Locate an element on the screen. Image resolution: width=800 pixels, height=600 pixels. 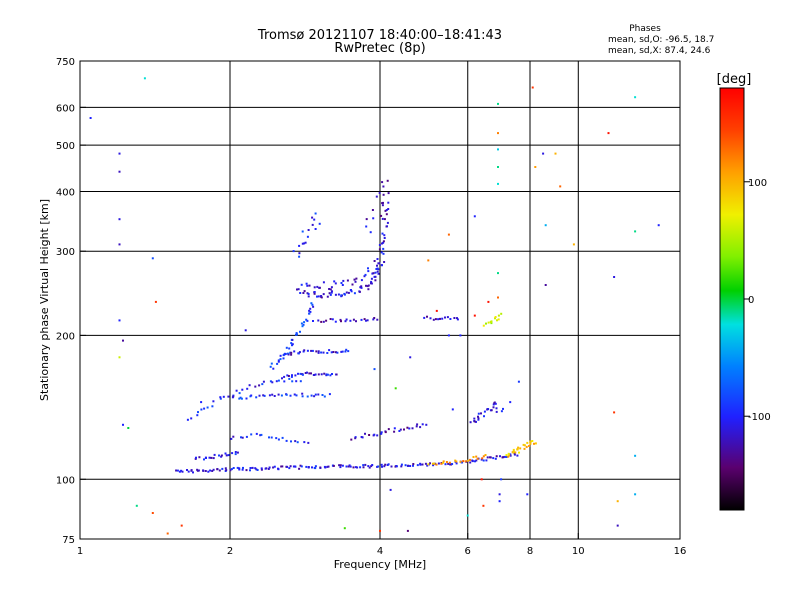
colorbar-label: [deg] is located at coordinates (734, 79).